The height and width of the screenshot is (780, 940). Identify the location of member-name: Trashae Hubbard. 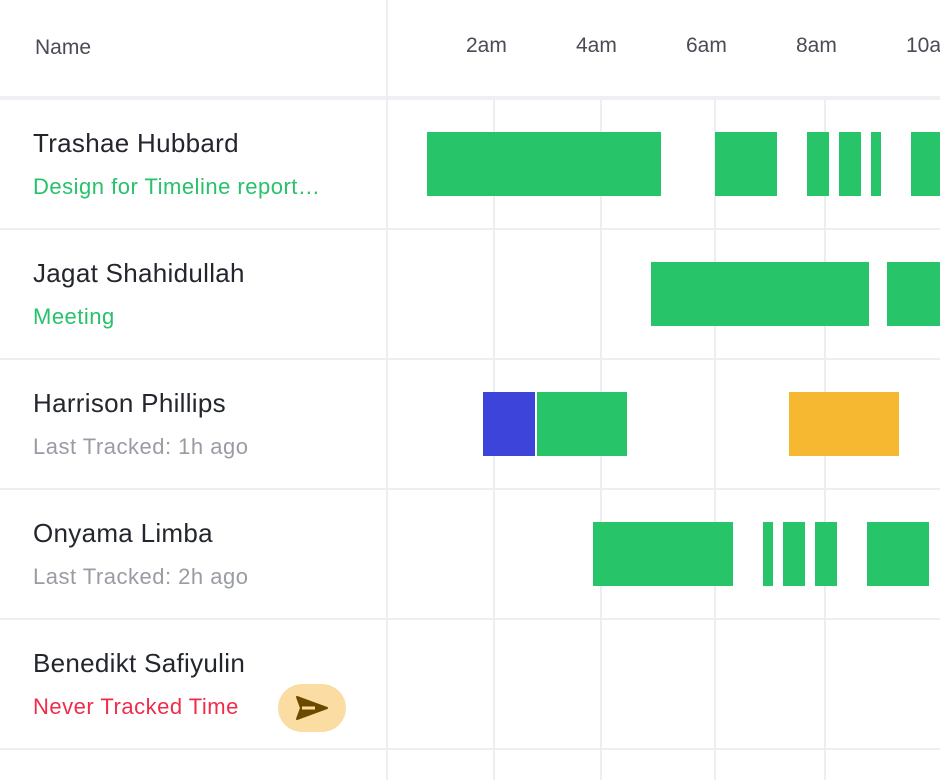
(136, 143).